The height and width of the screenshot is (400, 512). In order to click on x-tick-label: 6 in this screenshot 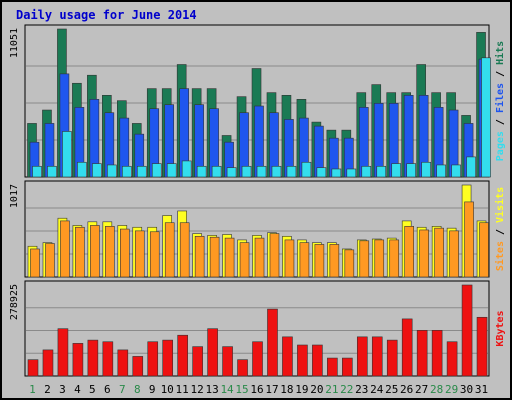, I will do `click(107, 389)`.